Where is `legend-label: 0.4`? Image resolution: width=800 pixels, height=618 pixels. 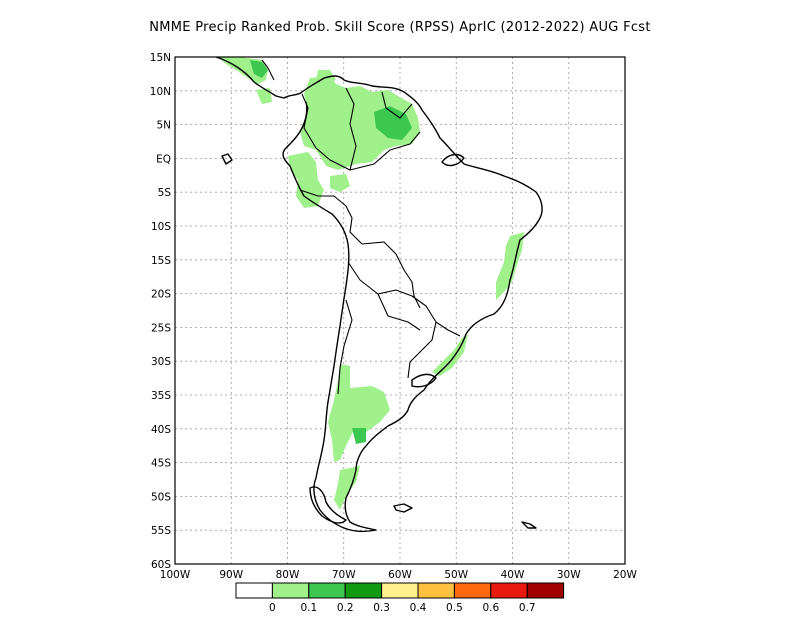
legend-label: 0.4 is located at coordinates (418, 608).